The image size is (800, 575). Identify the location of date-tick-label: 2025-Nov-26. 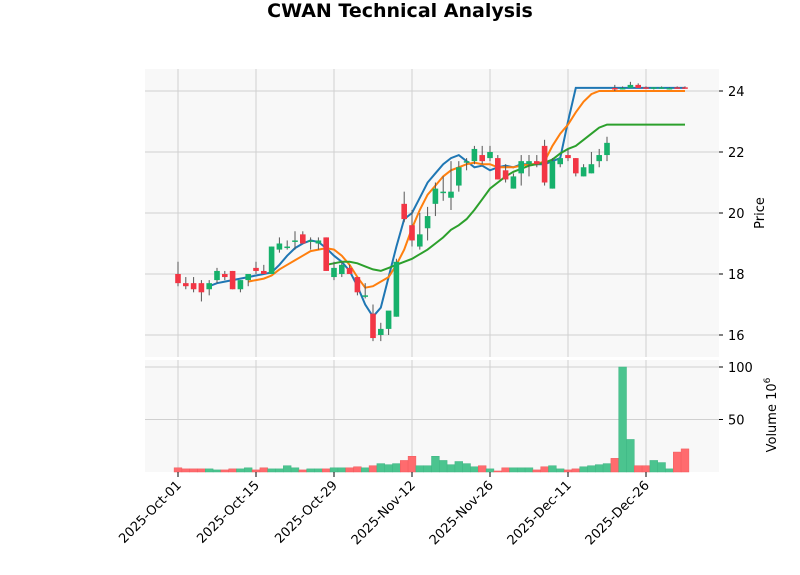
(462, 513).